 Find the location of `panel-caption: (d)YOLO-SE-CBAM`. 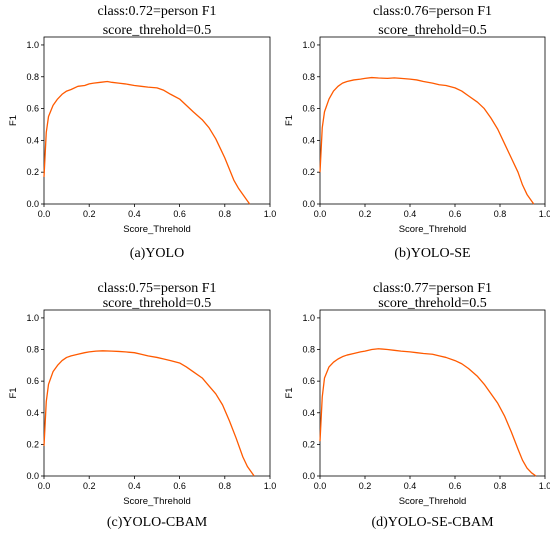

panel-caption: (d)YOLO-SE-CBAM is located at coordinates (432, 522).